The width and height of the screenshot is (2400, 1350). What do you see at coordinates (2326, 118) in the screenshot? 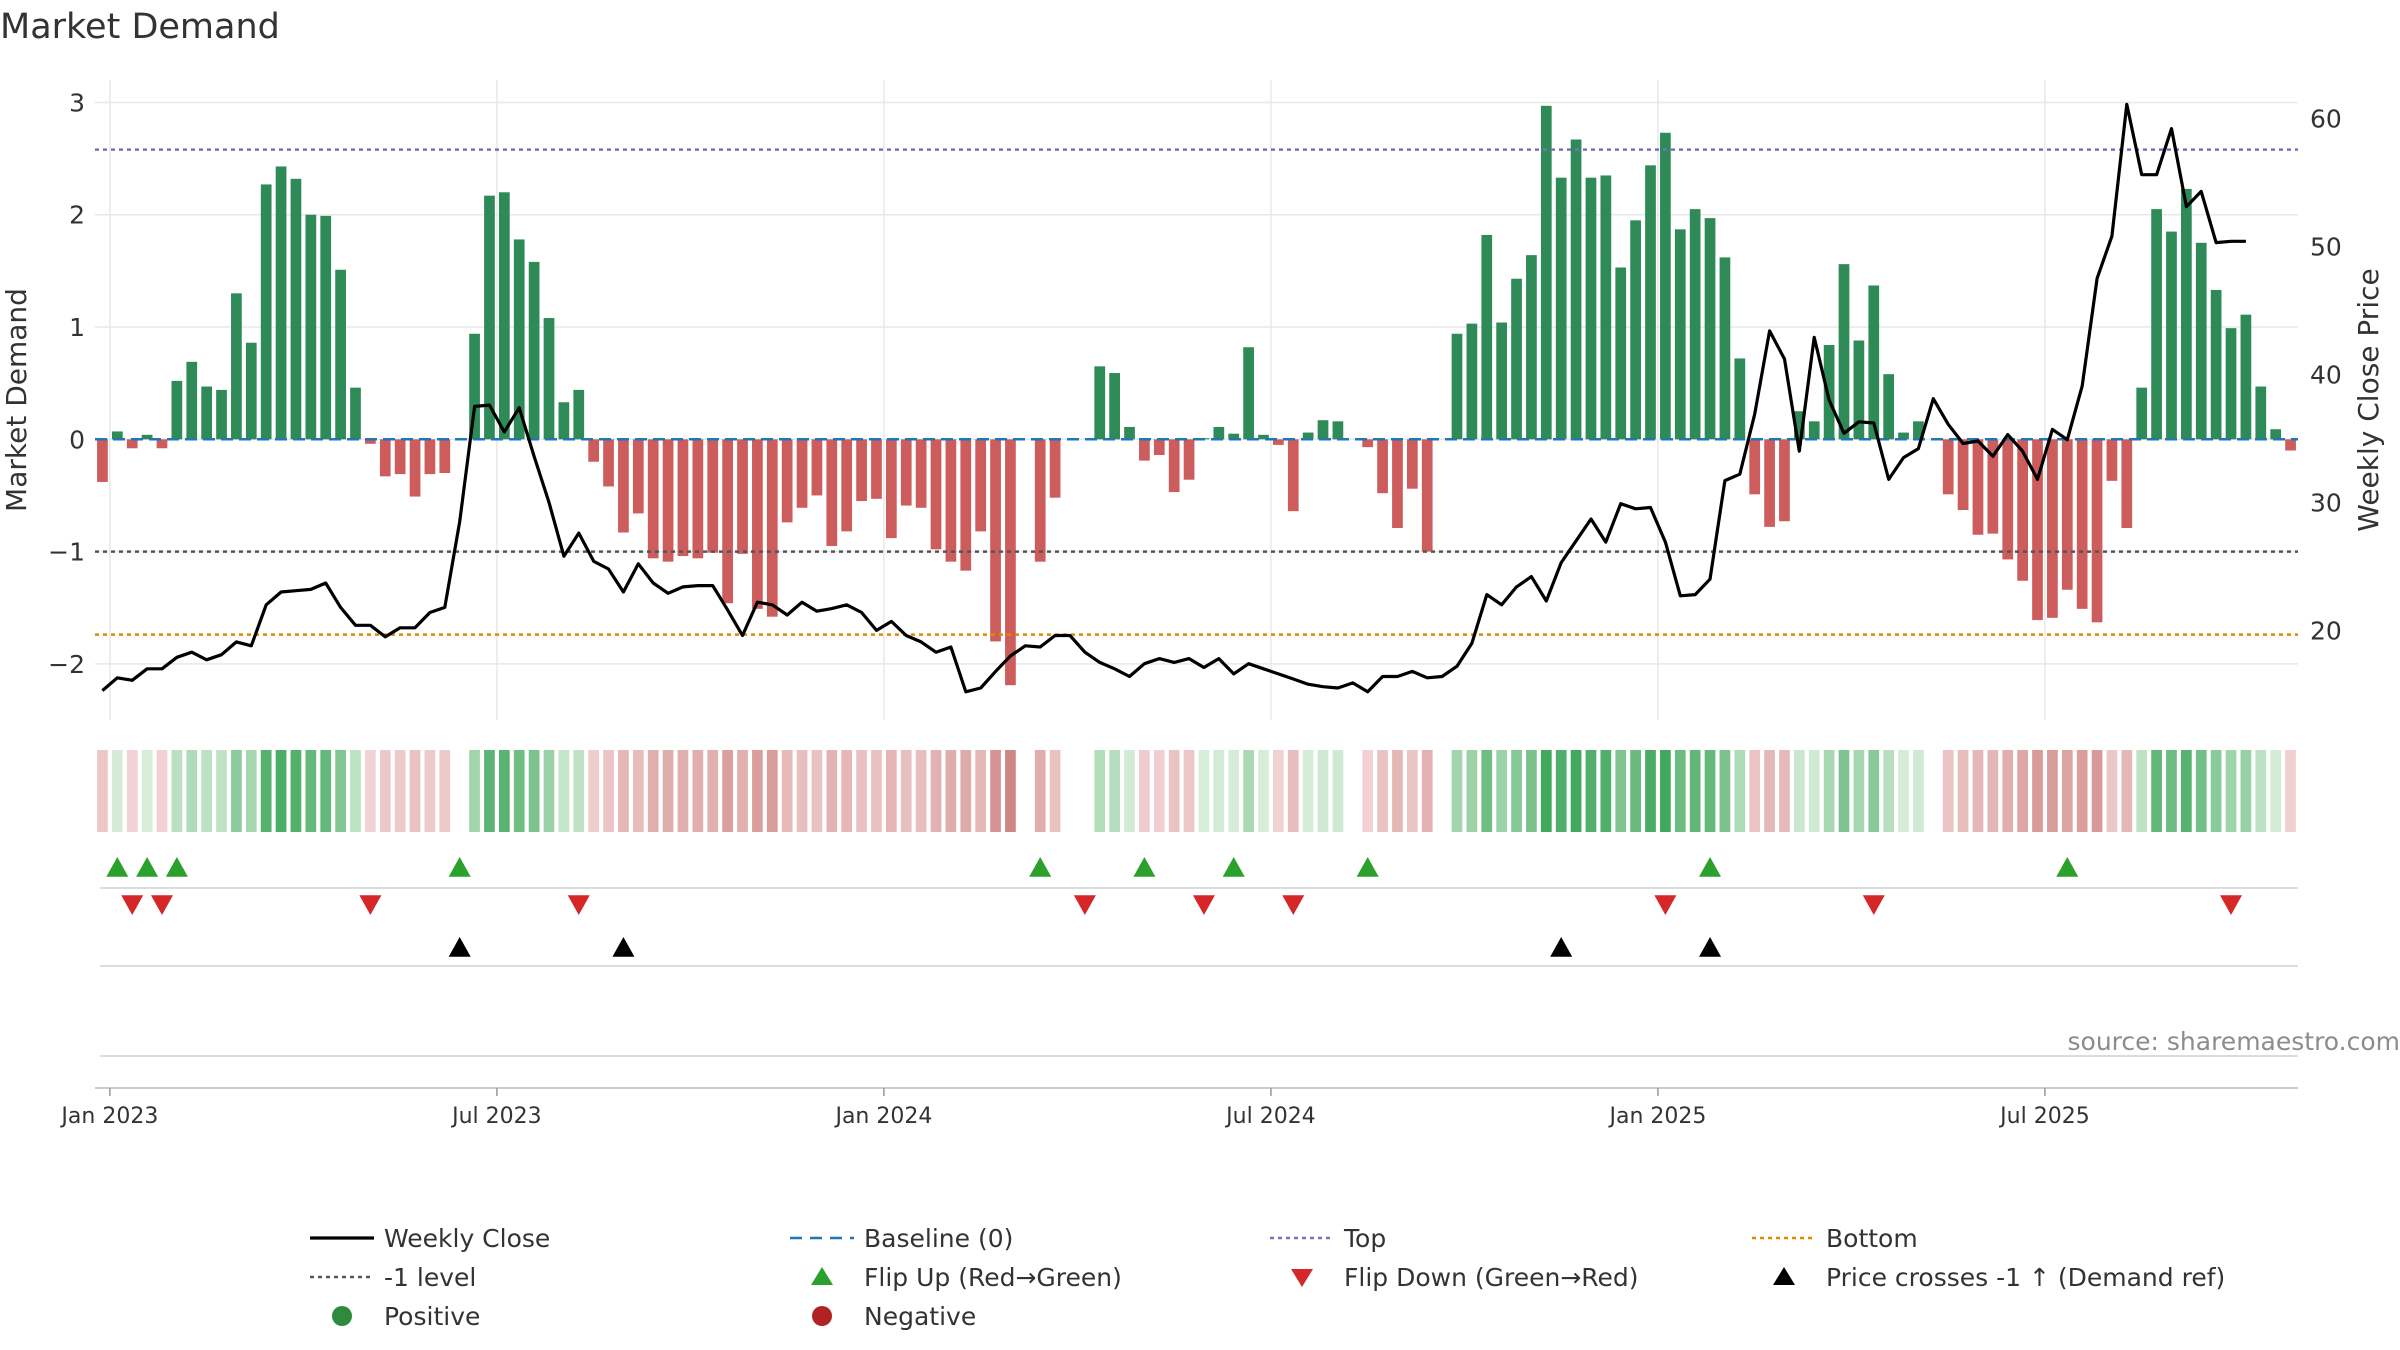
I see `y2-tick-label: 60` at bounding box center [2326, 118].